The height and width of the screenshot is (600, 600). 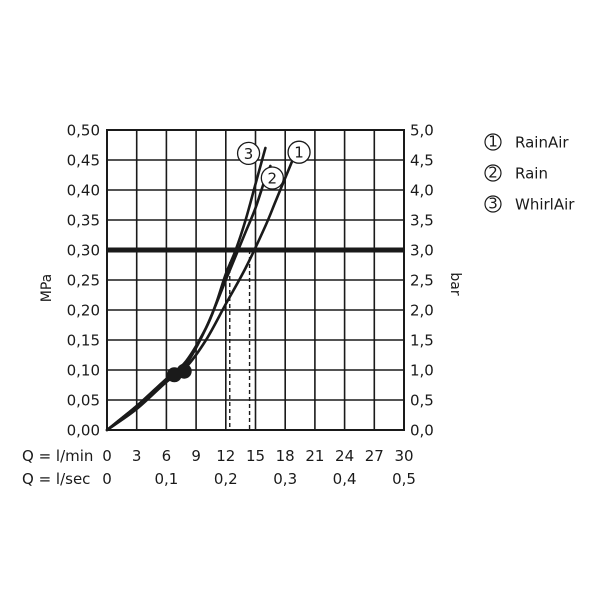 What do you see at coordinates (542, 143) in the screenshot?
I see `legend-label: RainAir` at bounding box center [542, 143].